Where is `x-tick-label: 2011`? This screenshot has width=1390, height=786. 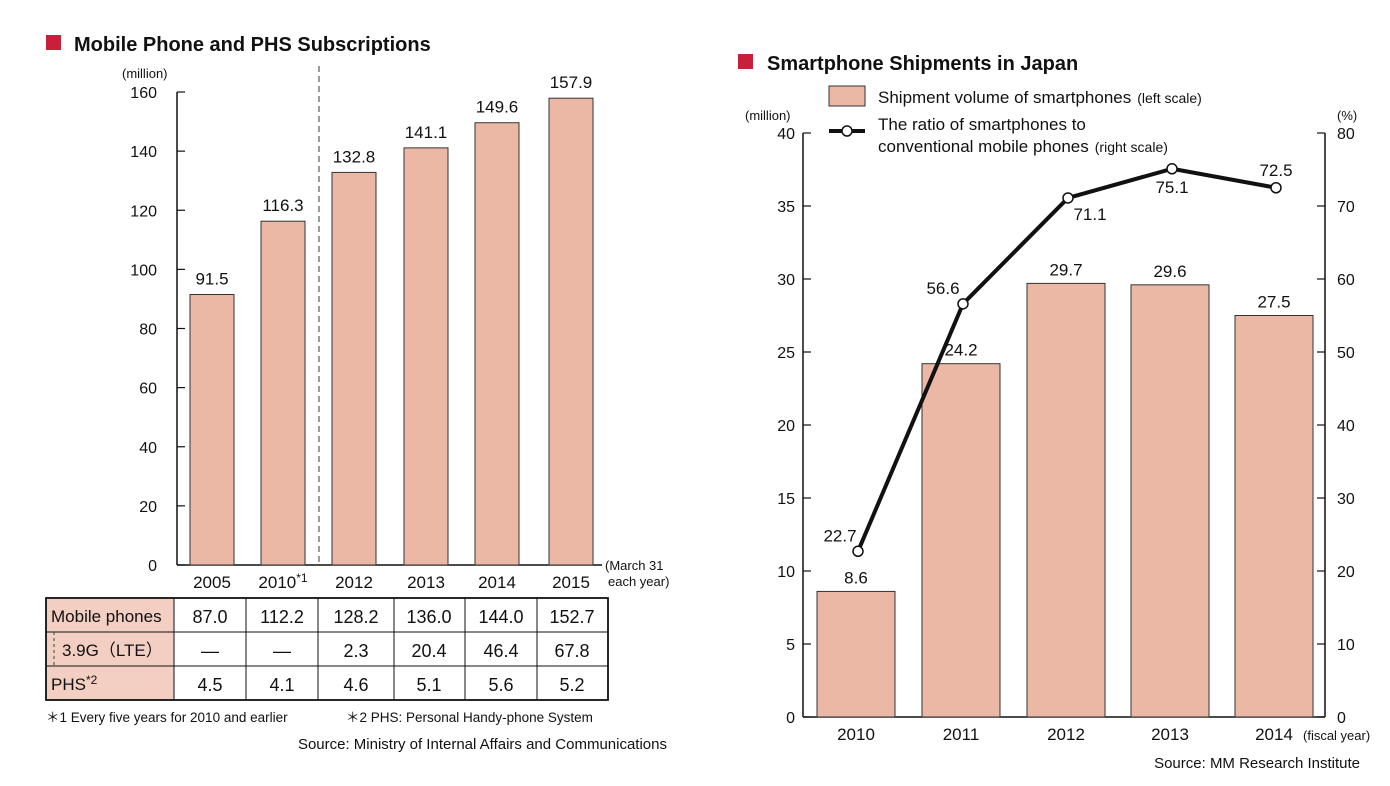 x-tick-label: 2011 is located at coordinates (961, 734).